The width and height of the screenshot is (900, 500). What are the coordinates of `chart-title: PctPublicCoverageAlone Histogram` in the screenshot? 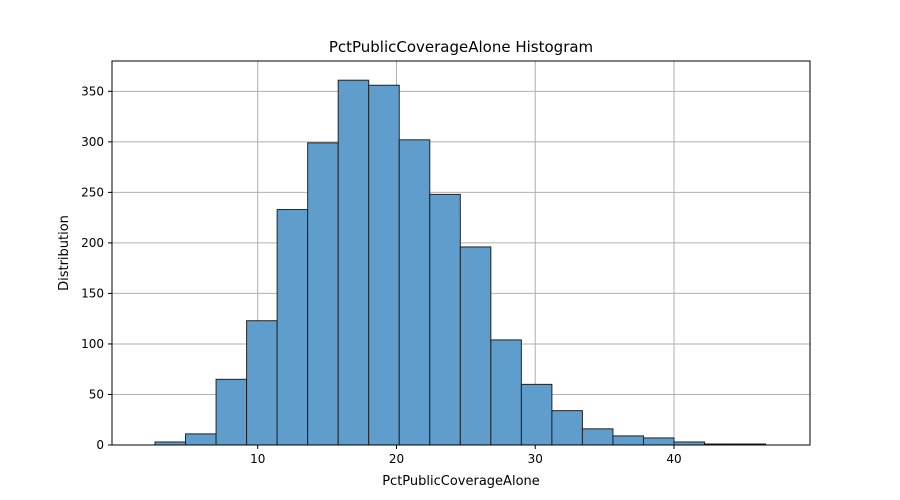 It's located at (461, 47).